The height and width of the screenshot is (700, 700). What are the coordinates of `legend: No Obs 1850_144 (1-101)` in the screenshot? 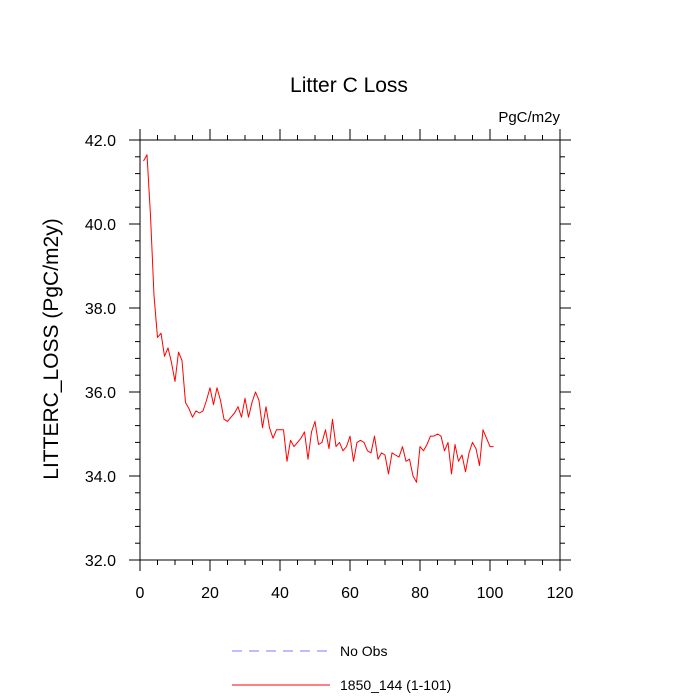 It's located at (341, 668).